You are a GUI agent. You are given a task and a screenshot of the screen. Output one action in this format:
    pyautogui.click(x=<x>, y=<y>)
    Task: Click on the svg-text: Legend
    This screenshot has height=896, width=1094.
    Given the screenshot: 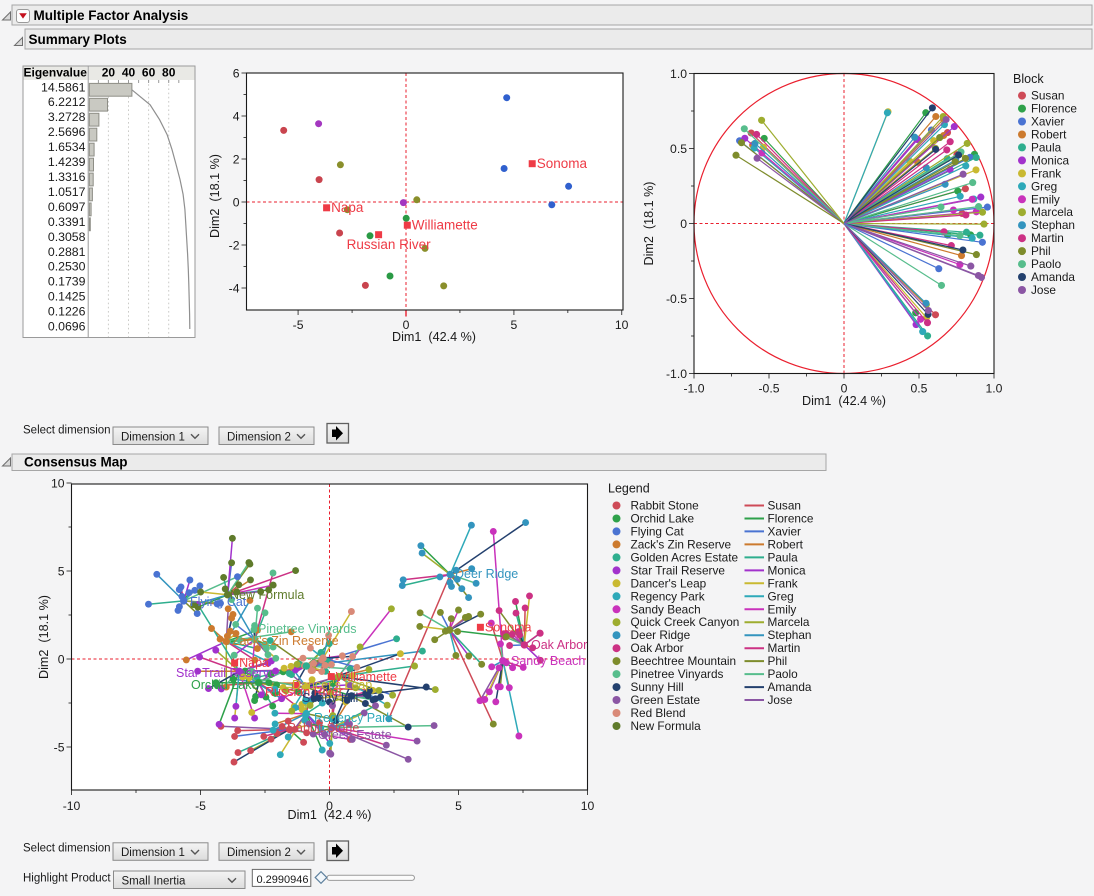 What is the action you would take?
    pyautogui.click(x=629, y=489)
    